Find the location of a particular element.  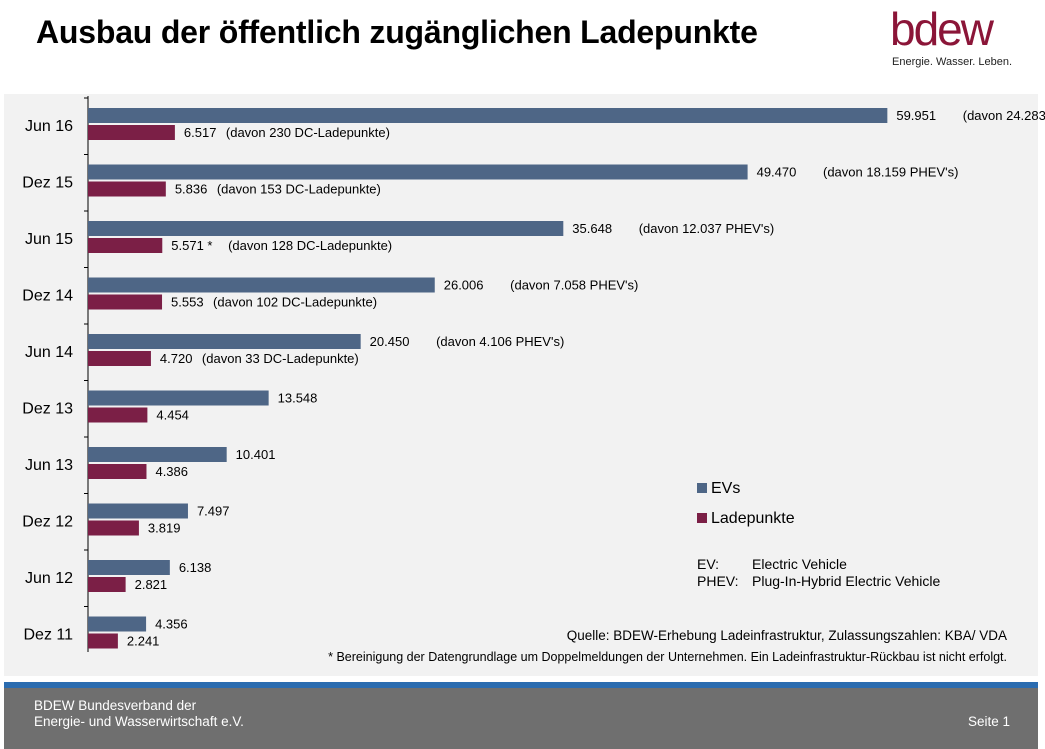

category-label: Dez 12 is located at coordinates (47, 522).